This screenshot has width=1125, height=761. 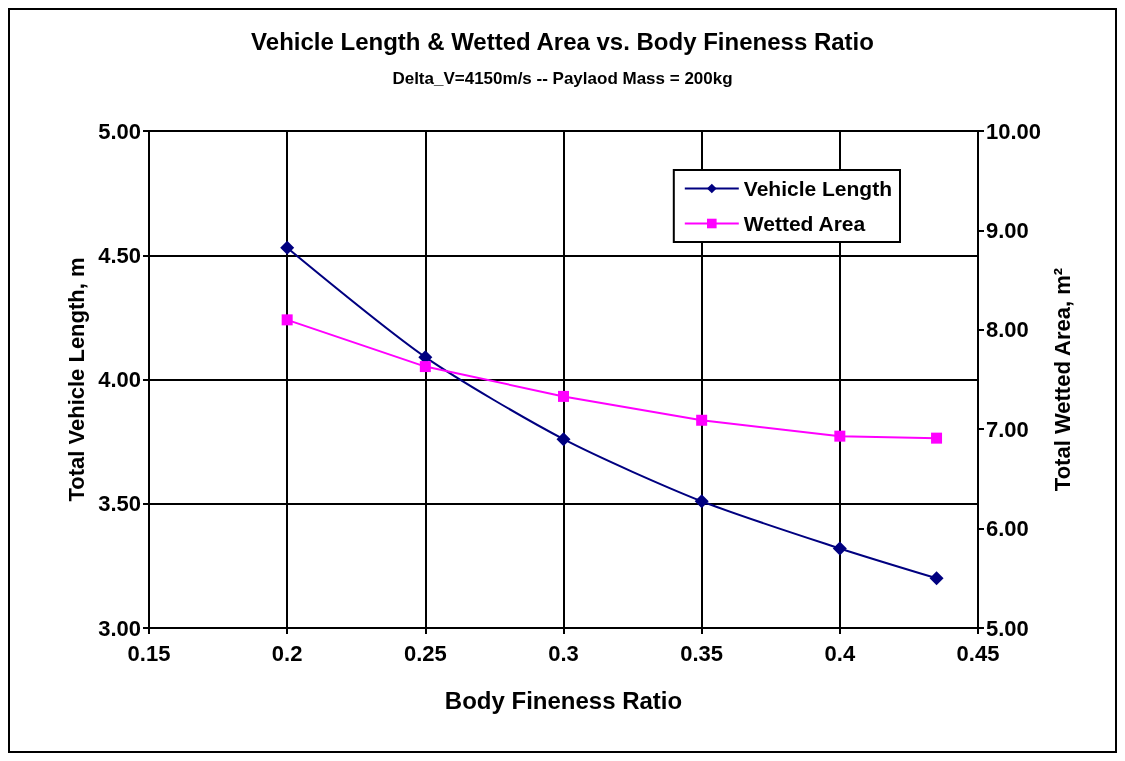 What do you see at coordinates (1063, 379) in the screenshot?
I see `y2-axis-title: Total Wetted Area, m²` at bounding box center [1063, 379].